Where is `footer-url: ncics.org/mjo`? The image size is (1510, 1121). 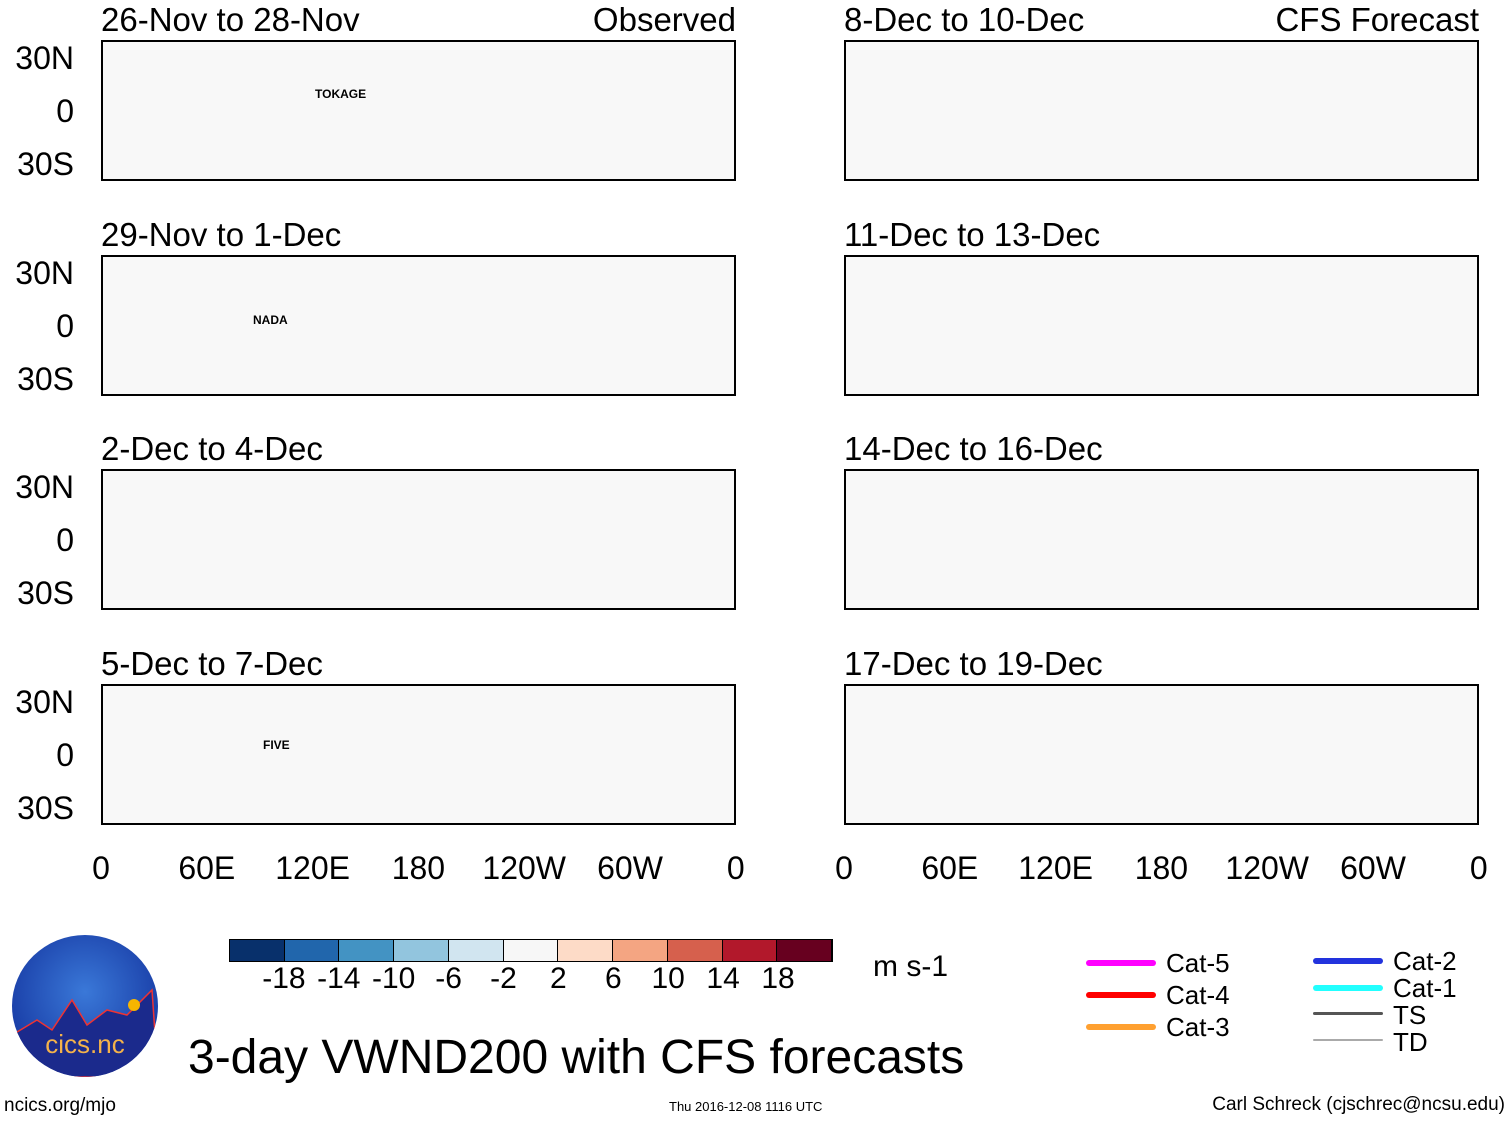 footer-url: ncics.org/mjo is located at coordinates (60, 1105).